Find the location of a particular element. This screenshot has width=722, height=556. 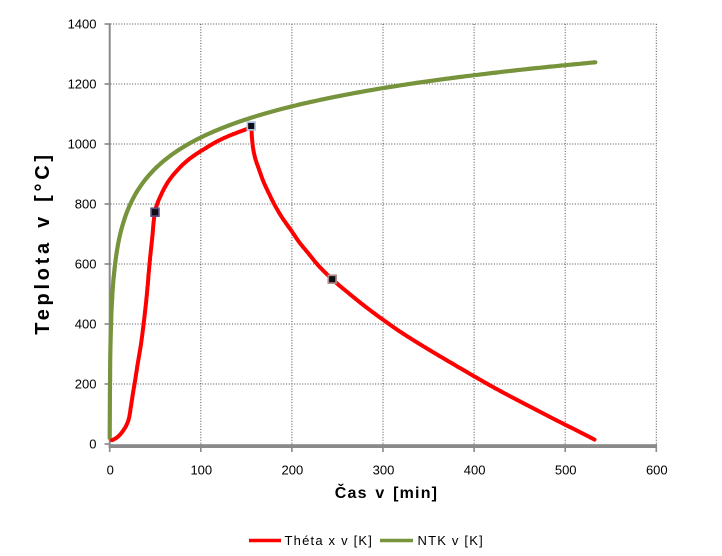

svg-text: 300 is located at coordinates (384, 470).